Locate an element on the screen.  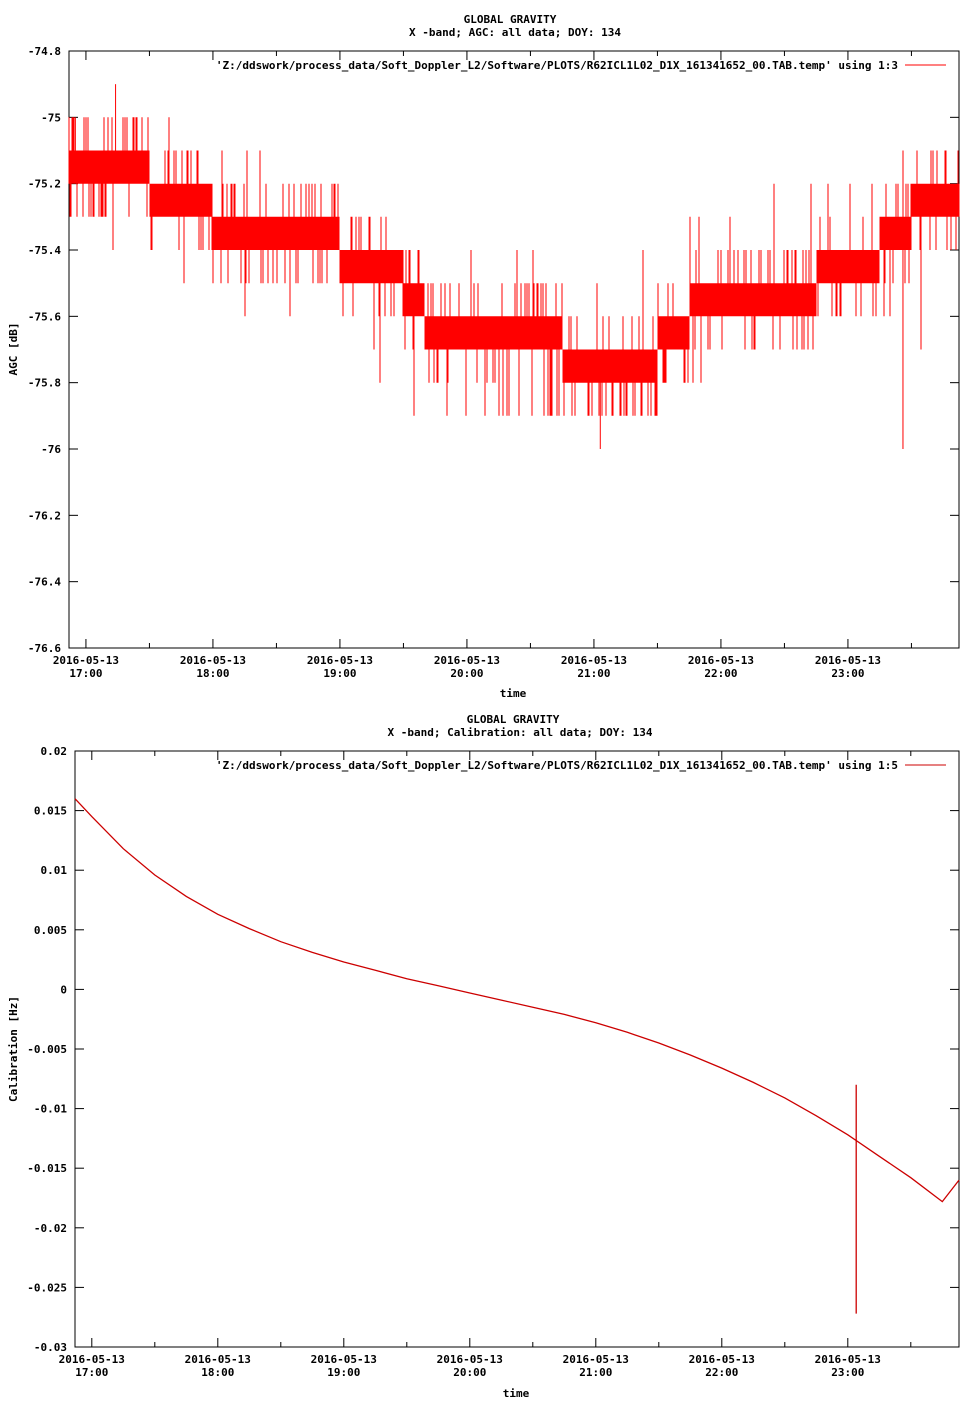
agc-x-axis-label: time is located at coordinates (513, 693).